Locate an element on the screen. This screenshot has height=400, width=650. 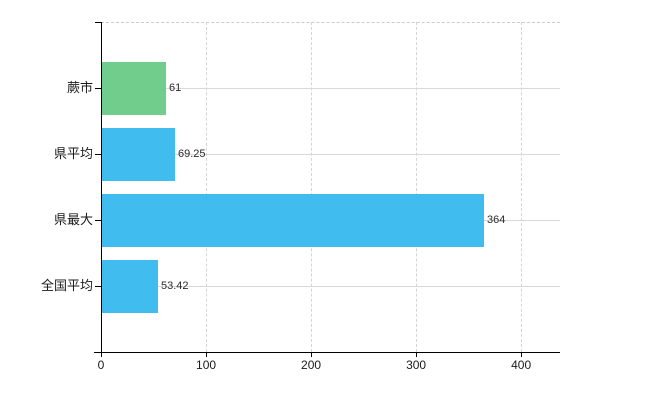
bar-value-label-3: 53.42 is located at coordinates (175, 286).